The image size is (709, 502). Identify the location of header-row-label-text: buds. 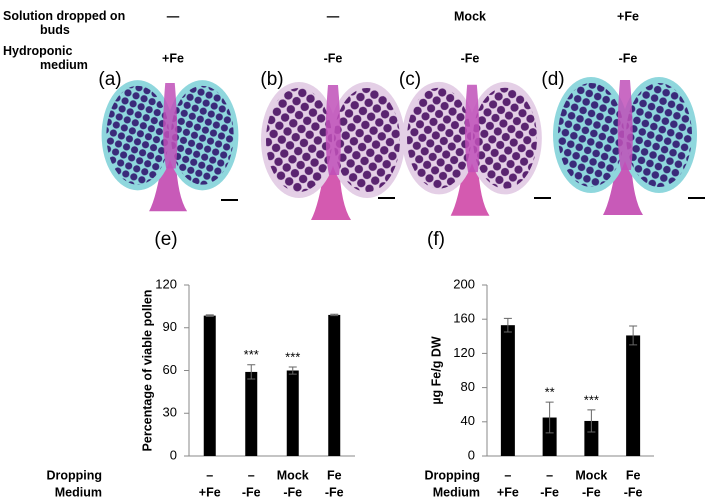
(55, 30).